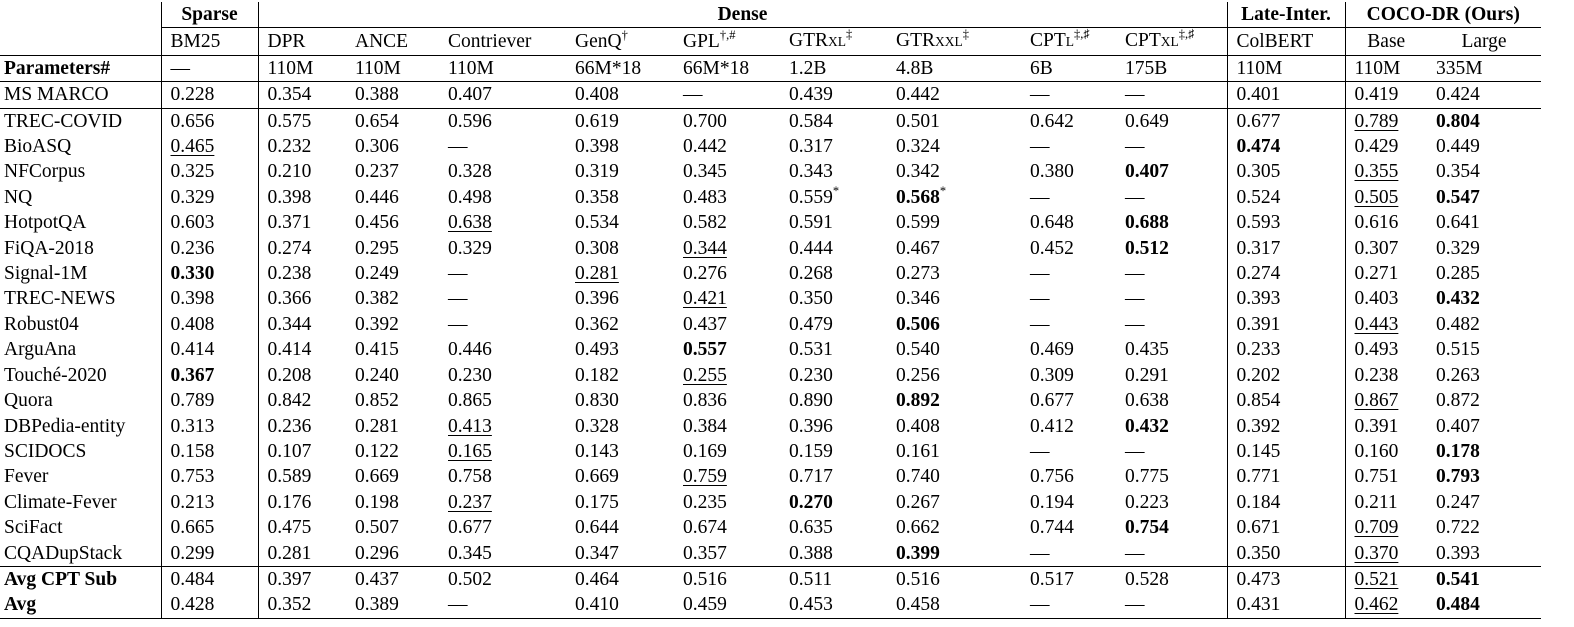  I want to click on score-cell: 0.852, so click(392, 400).